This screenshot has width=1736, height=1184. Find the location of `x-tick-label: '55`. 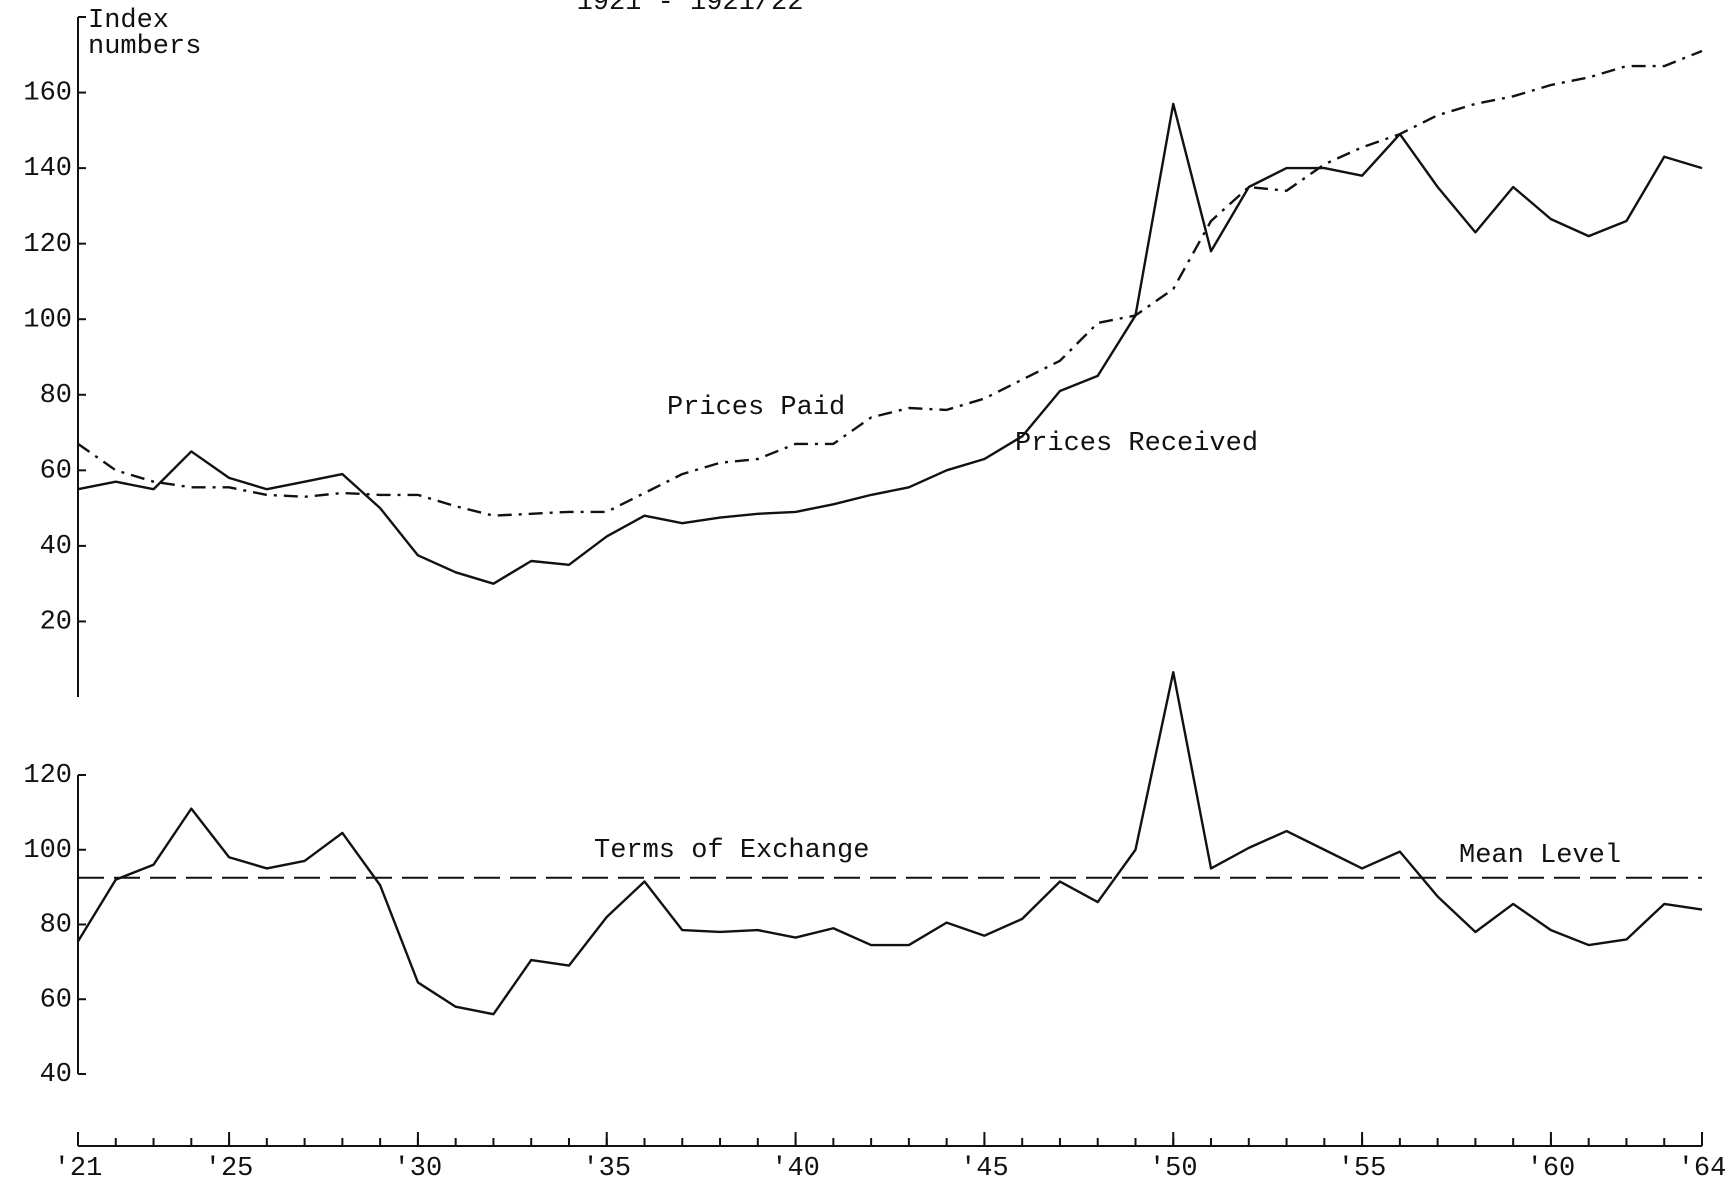

x-tick-label: '55 is located at coordinates (1362, 1169).